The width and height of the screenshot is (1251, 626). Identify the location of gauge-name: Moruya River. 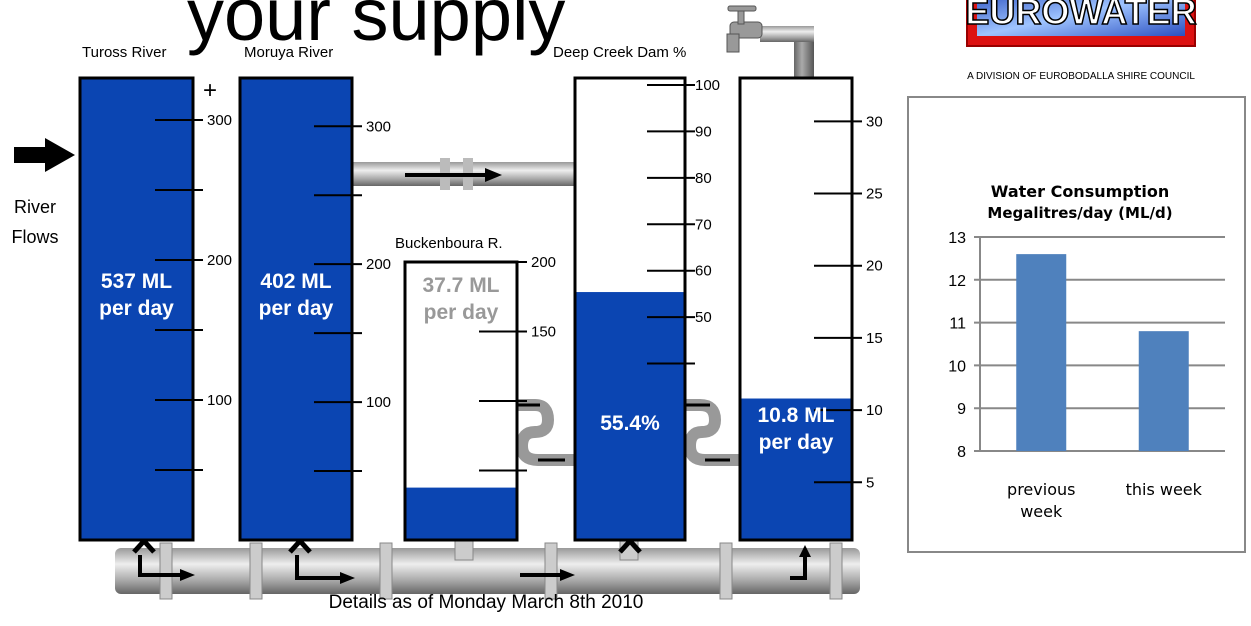
(288, 52).